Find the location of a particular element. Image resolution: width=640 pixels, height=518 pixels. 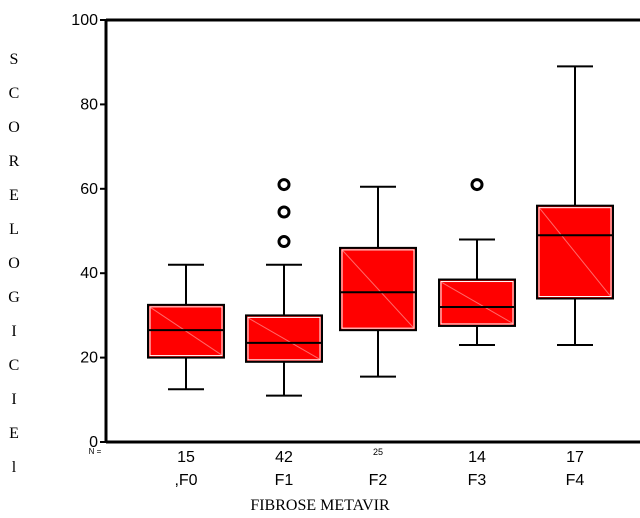

x-category-label: ,F0 is located at coordinates (185, 480).